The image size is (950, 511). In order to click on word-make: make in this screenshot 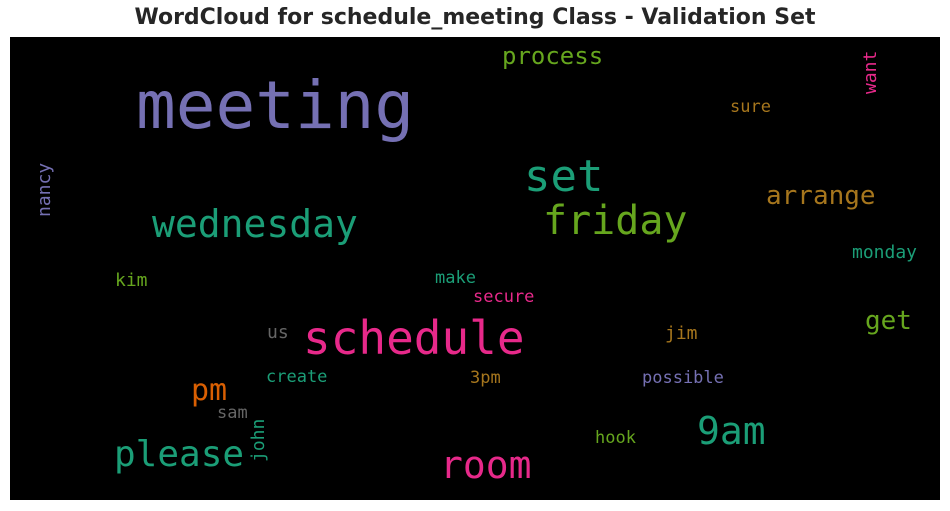, I will do `click(455, 278)`.